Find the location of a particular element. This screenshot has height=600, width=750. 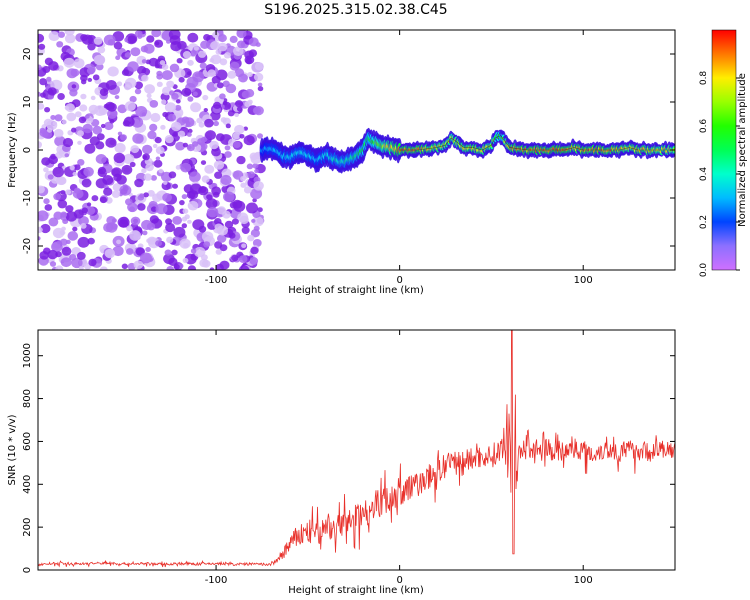

y-tick-label: 800 is located at coordinates (27, 398).